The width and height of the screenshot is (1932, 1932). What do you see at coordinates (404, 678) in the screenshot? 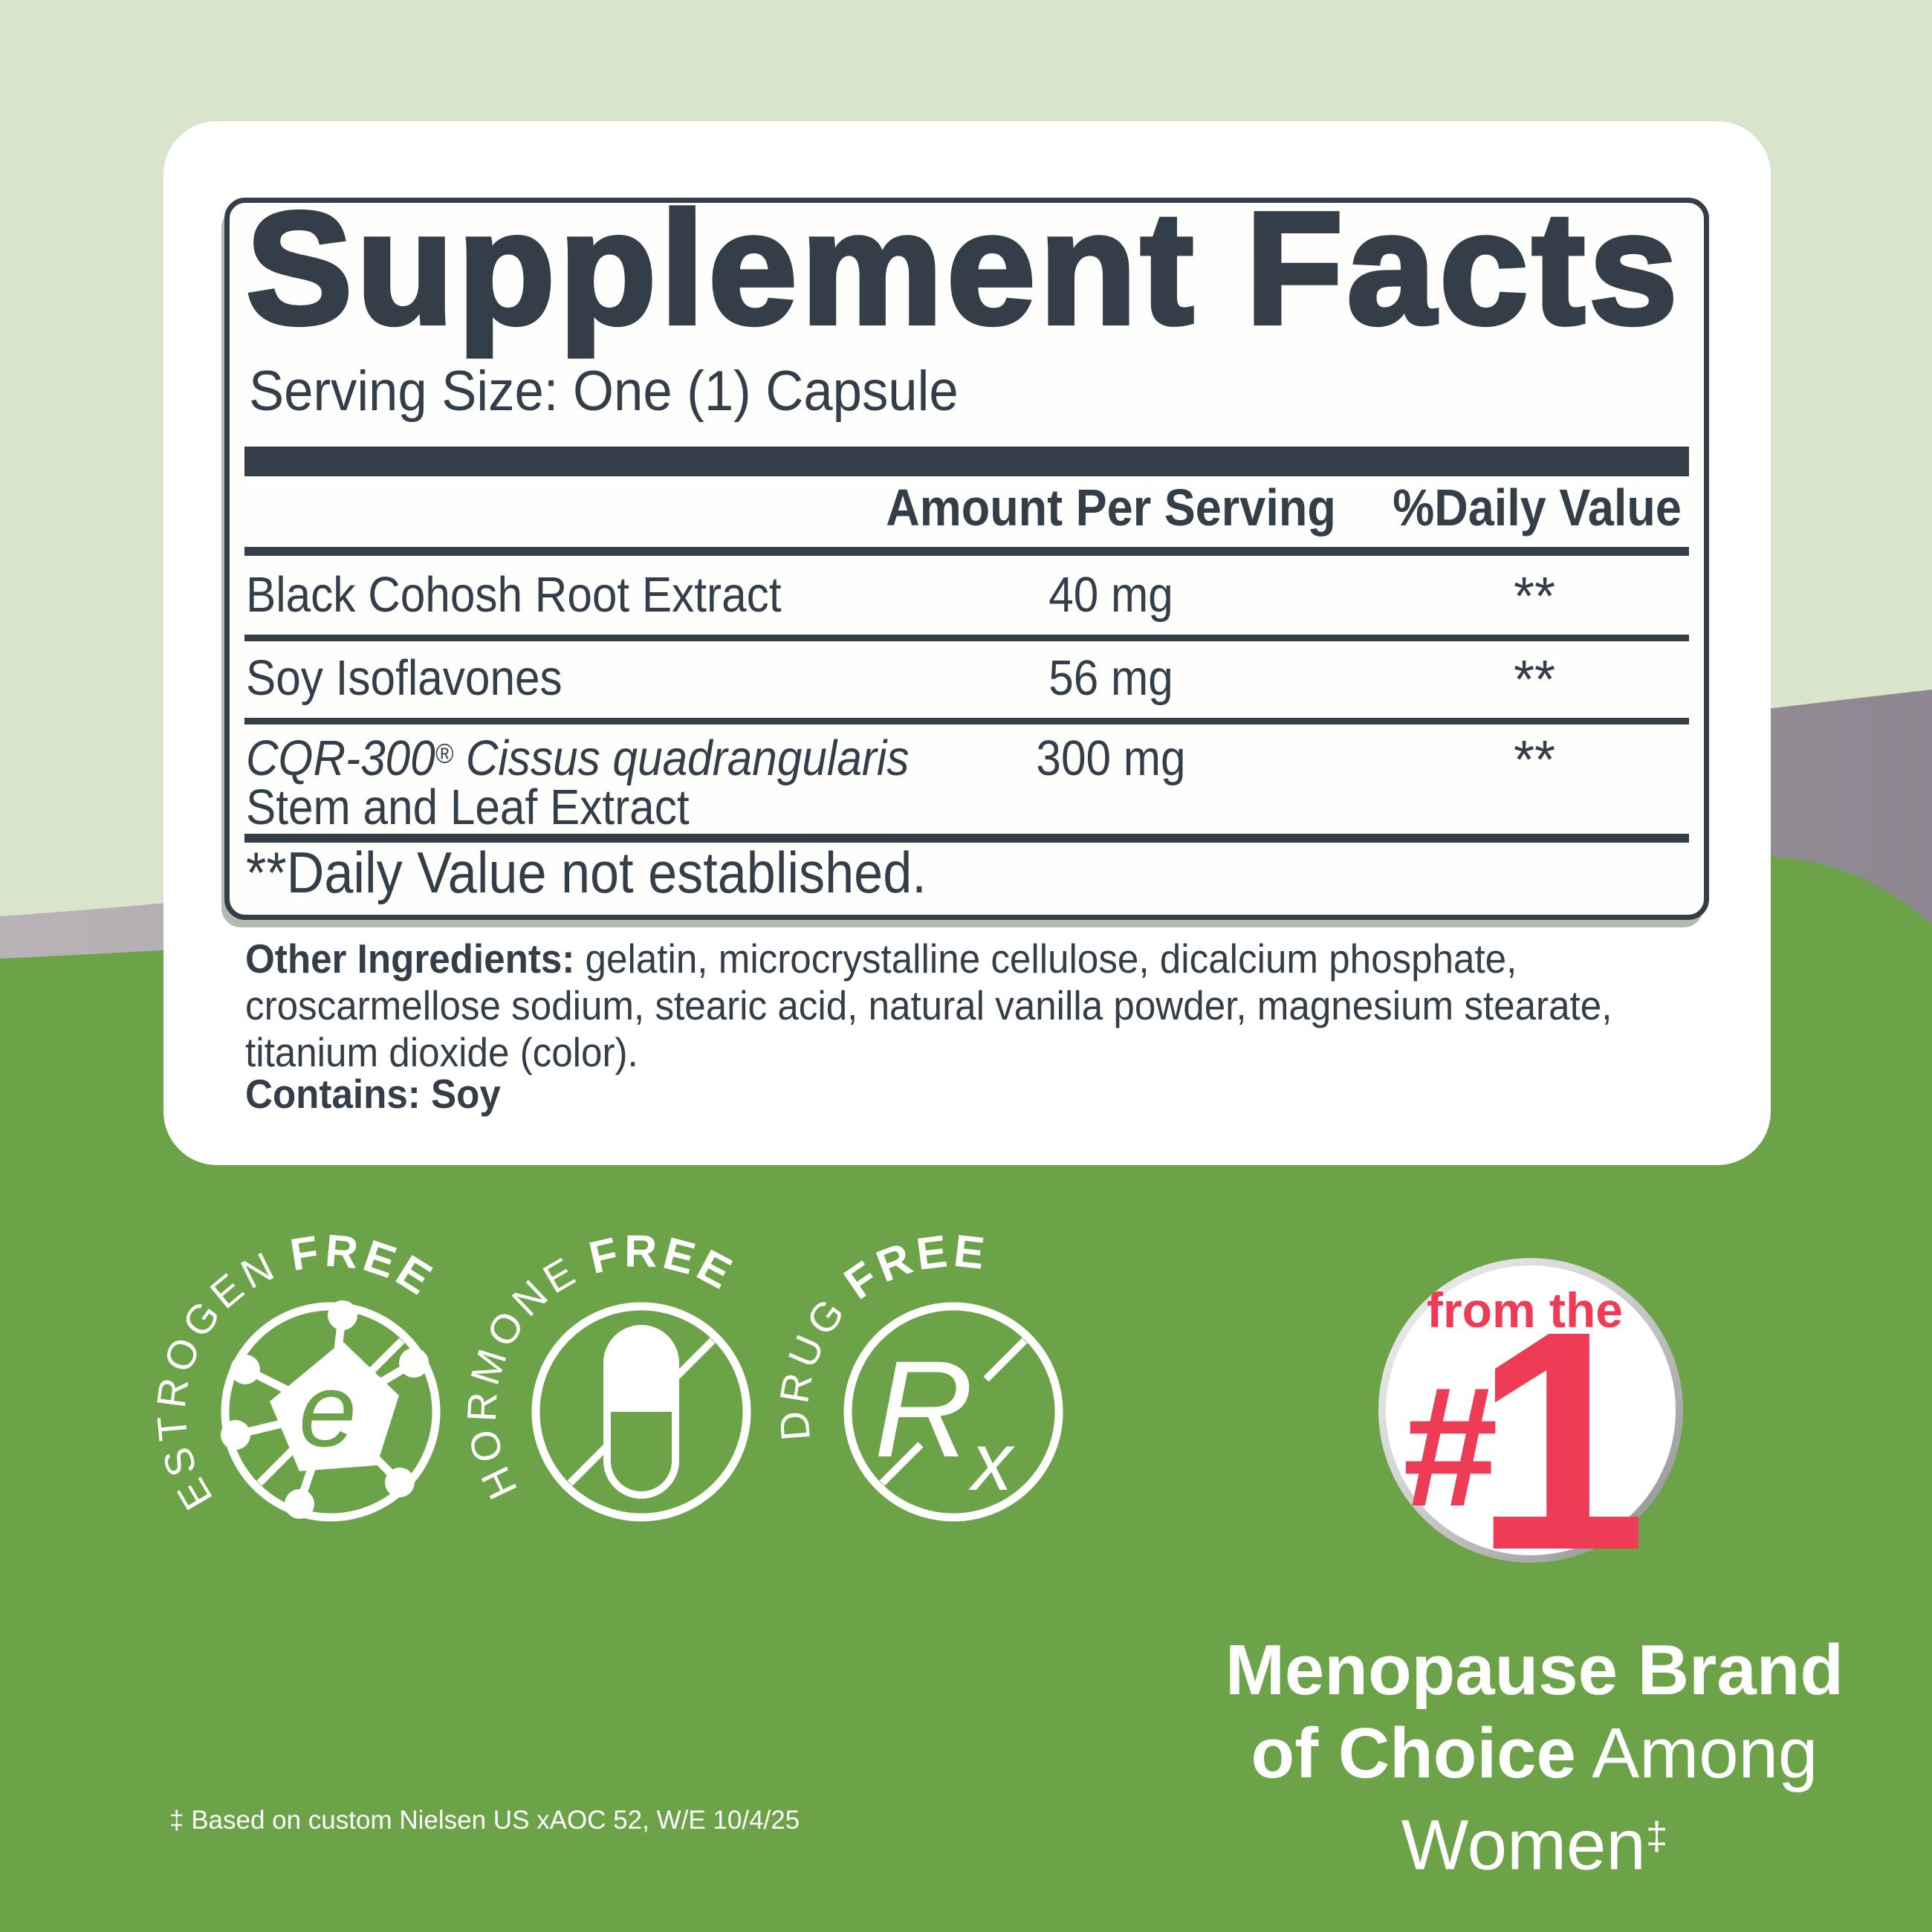
I see `ingredient-name: Soy Isoflavones` at bounding box center [404, 678].